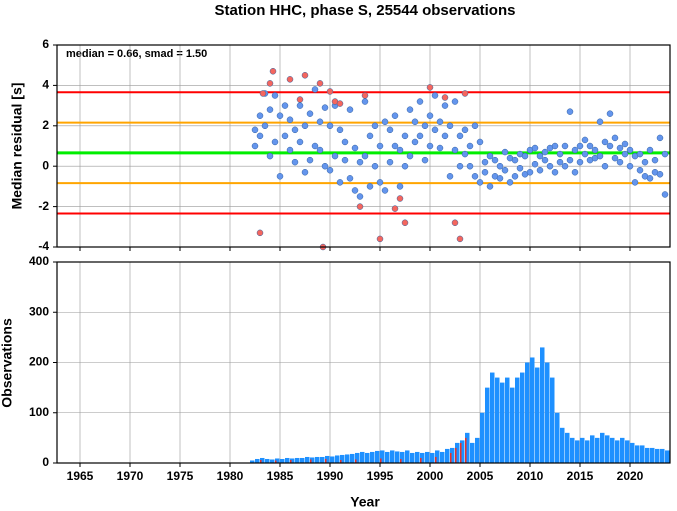 The height and width of the screenshot is (511, 677). Describe the element at coordinates (39, 412) in the screenshot. I see `y-tick-label: 100` at that location.